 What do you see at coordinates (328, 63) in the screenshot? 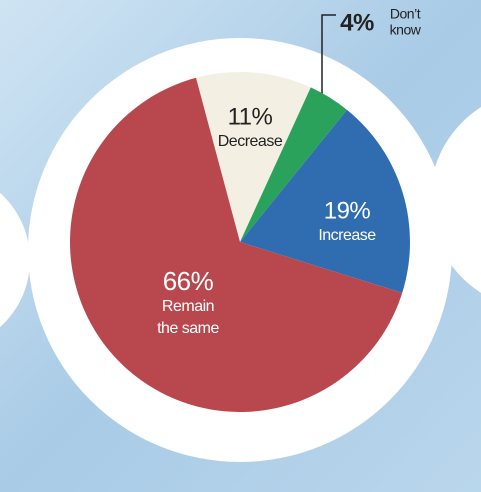
I see `callout-line` at bounding box center [328, 63].